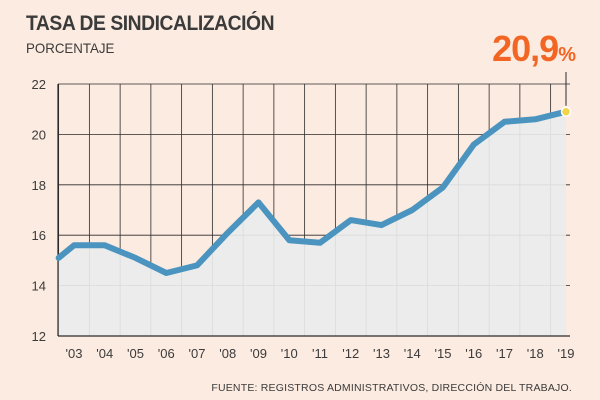  I want to click on y-tick-label: 18, so click(39, 185).